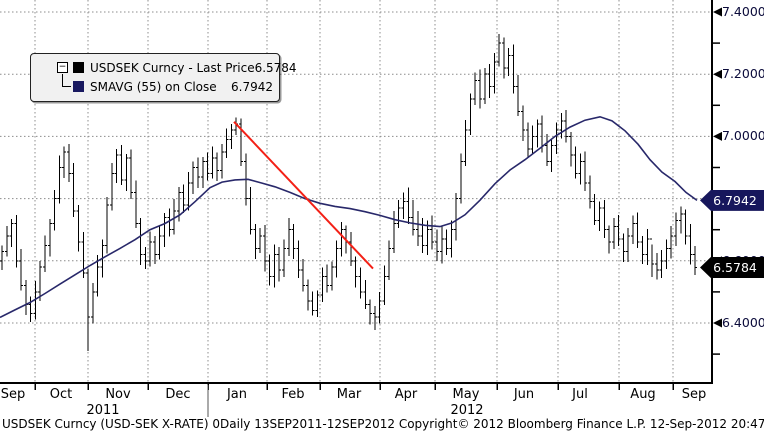 This screenshot has width=764, height=434. Describe the element at coordinates (172, 67) in the screenshot. I see `legend-label: USDSEK Curncy - Last Price` at that location.